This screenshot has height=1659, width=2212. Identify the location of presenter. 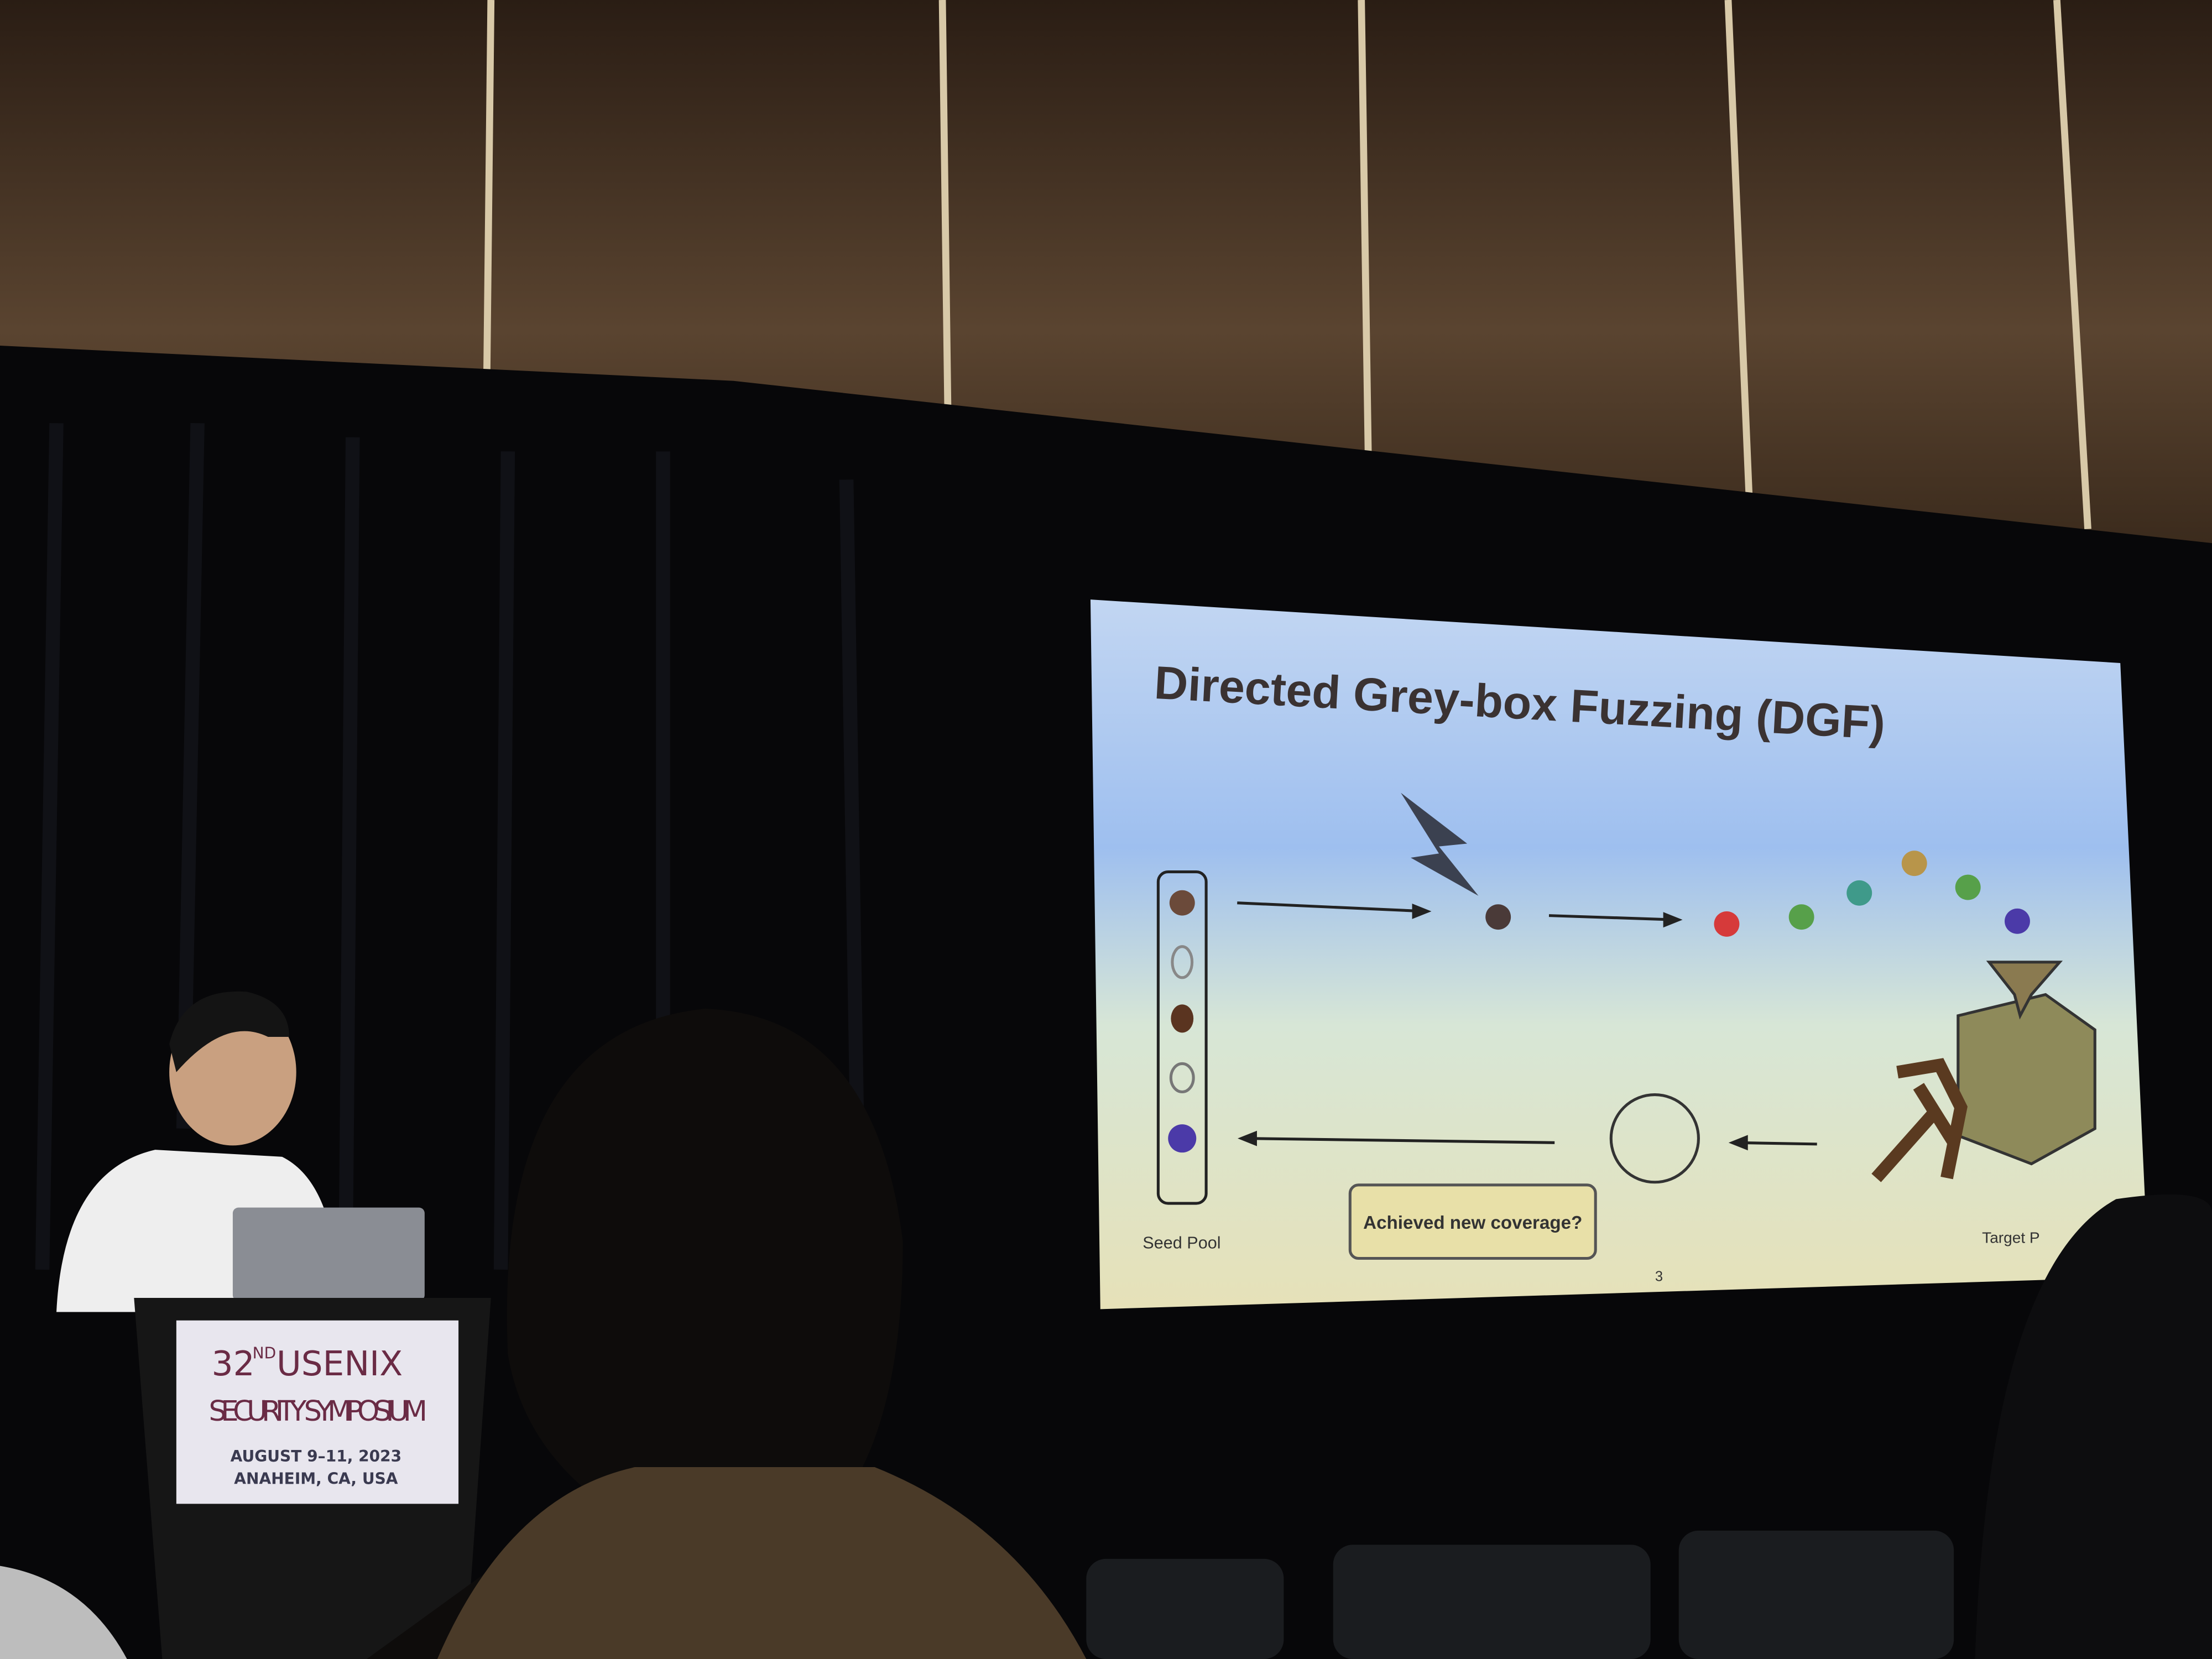
(241, 1151).